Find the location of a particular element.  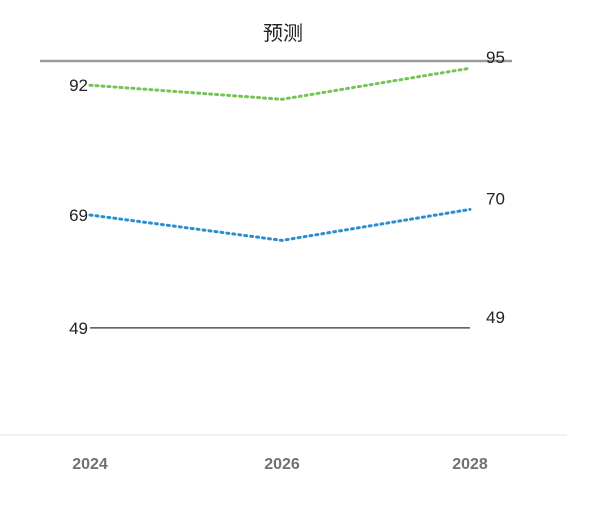

x-axis-ticks: 2024 2026 2028 is located at coordinates (280, 464).